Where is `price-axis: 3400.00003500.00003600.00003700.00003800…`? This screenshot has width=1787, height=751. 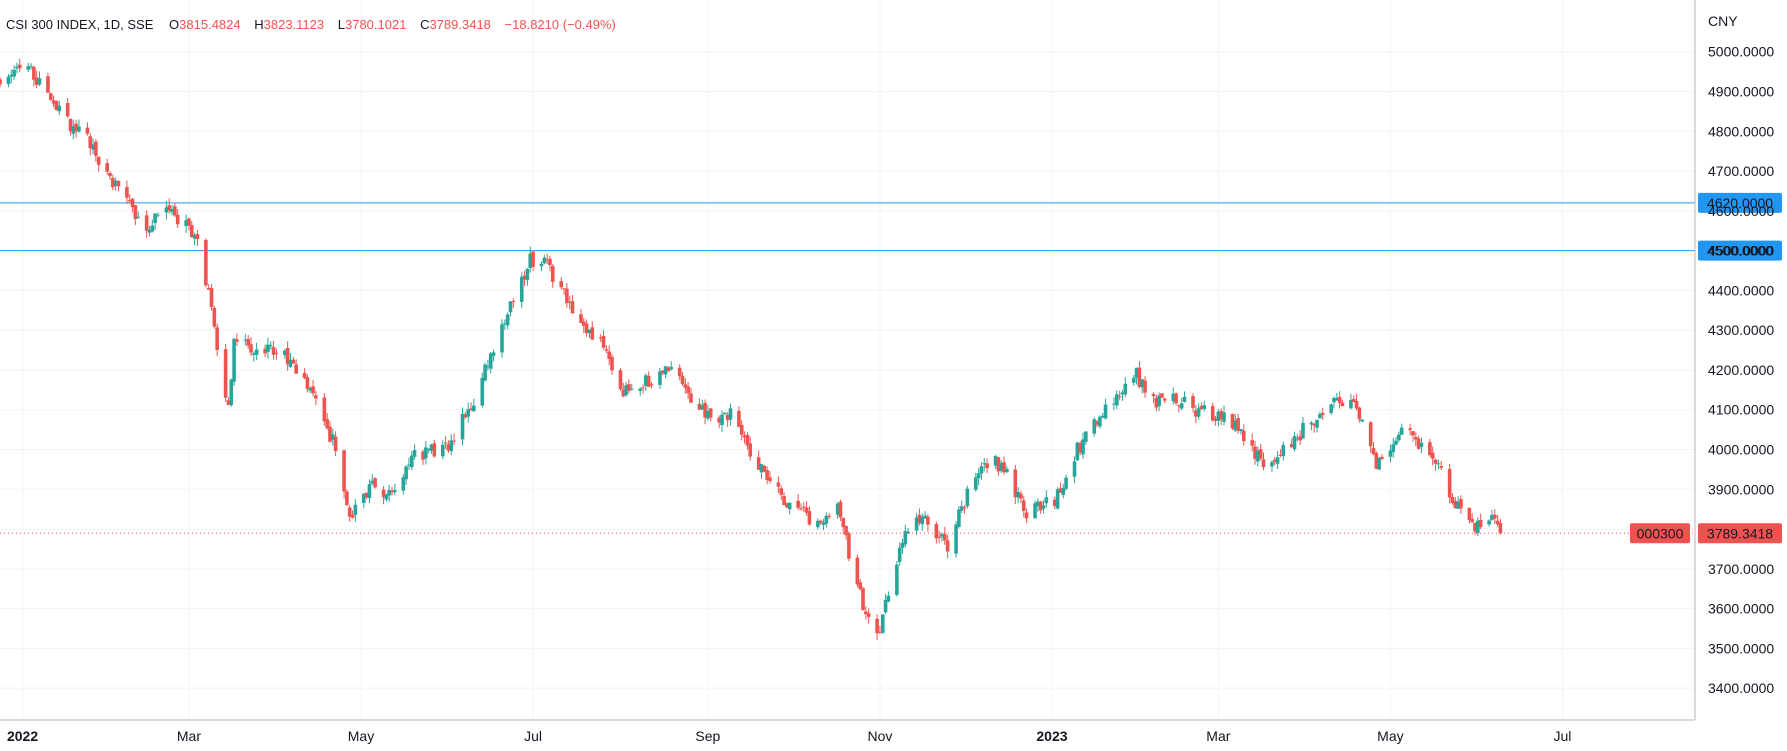
price-axis: 3400.00003500.00003600.00003700.00003800… is located at coordinates (1706, 370).